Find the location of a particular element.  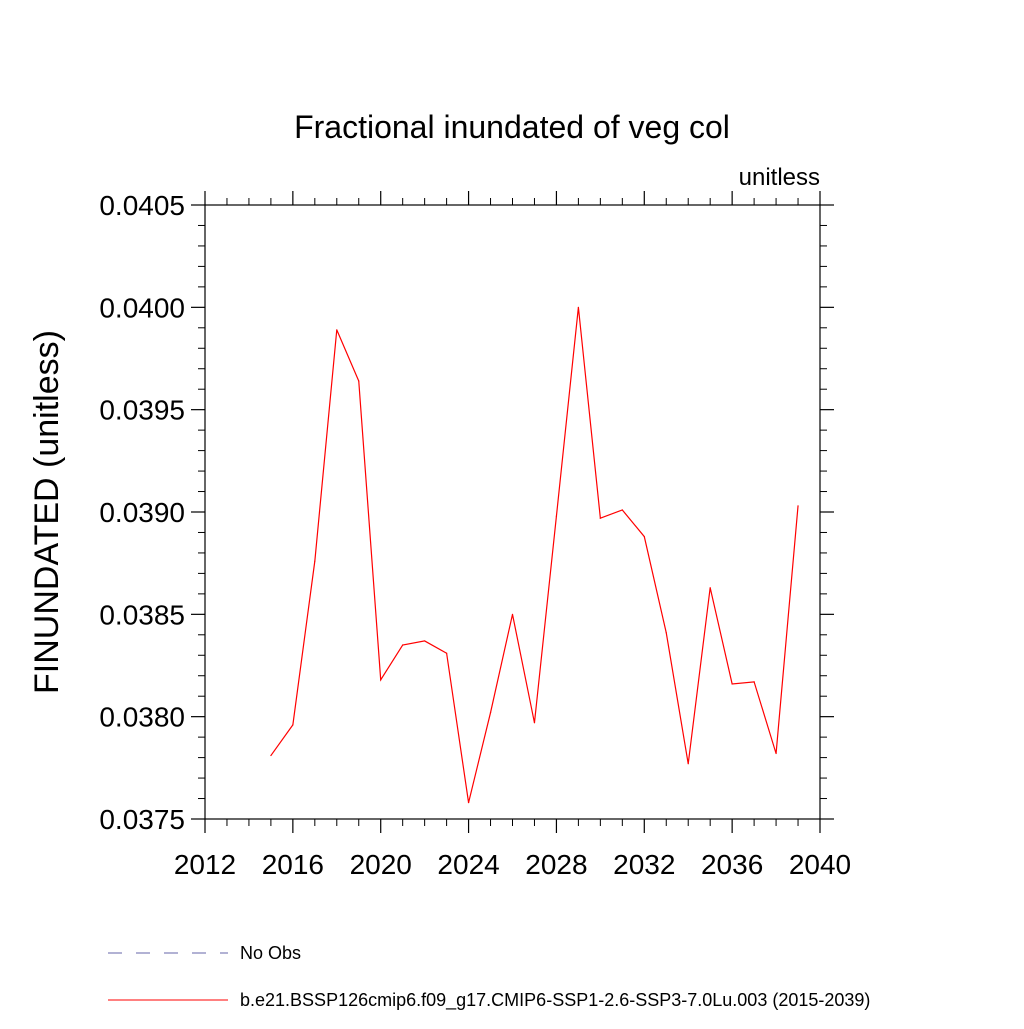

y-tick-label: 0.0375 is located at coordinates (142, 819).